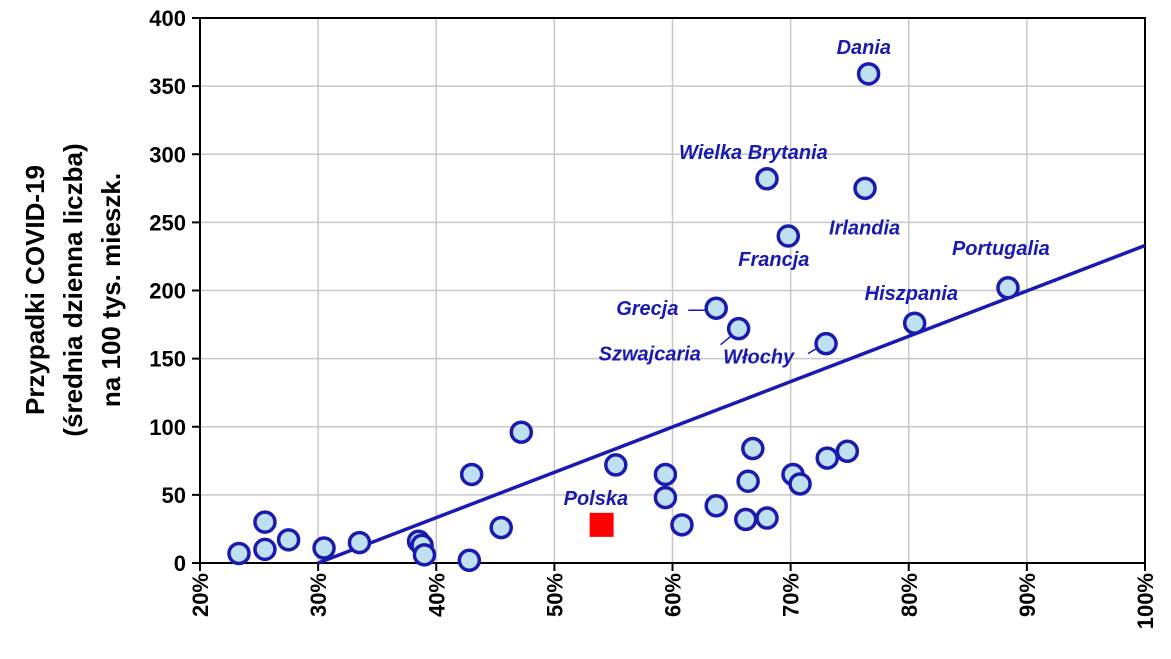 This screenshot has width=1171, height=659. What do you see at coordinates (174, 495) in the screenshot?
I see `y-tick-label: 50` at bounding box center [174, 495].